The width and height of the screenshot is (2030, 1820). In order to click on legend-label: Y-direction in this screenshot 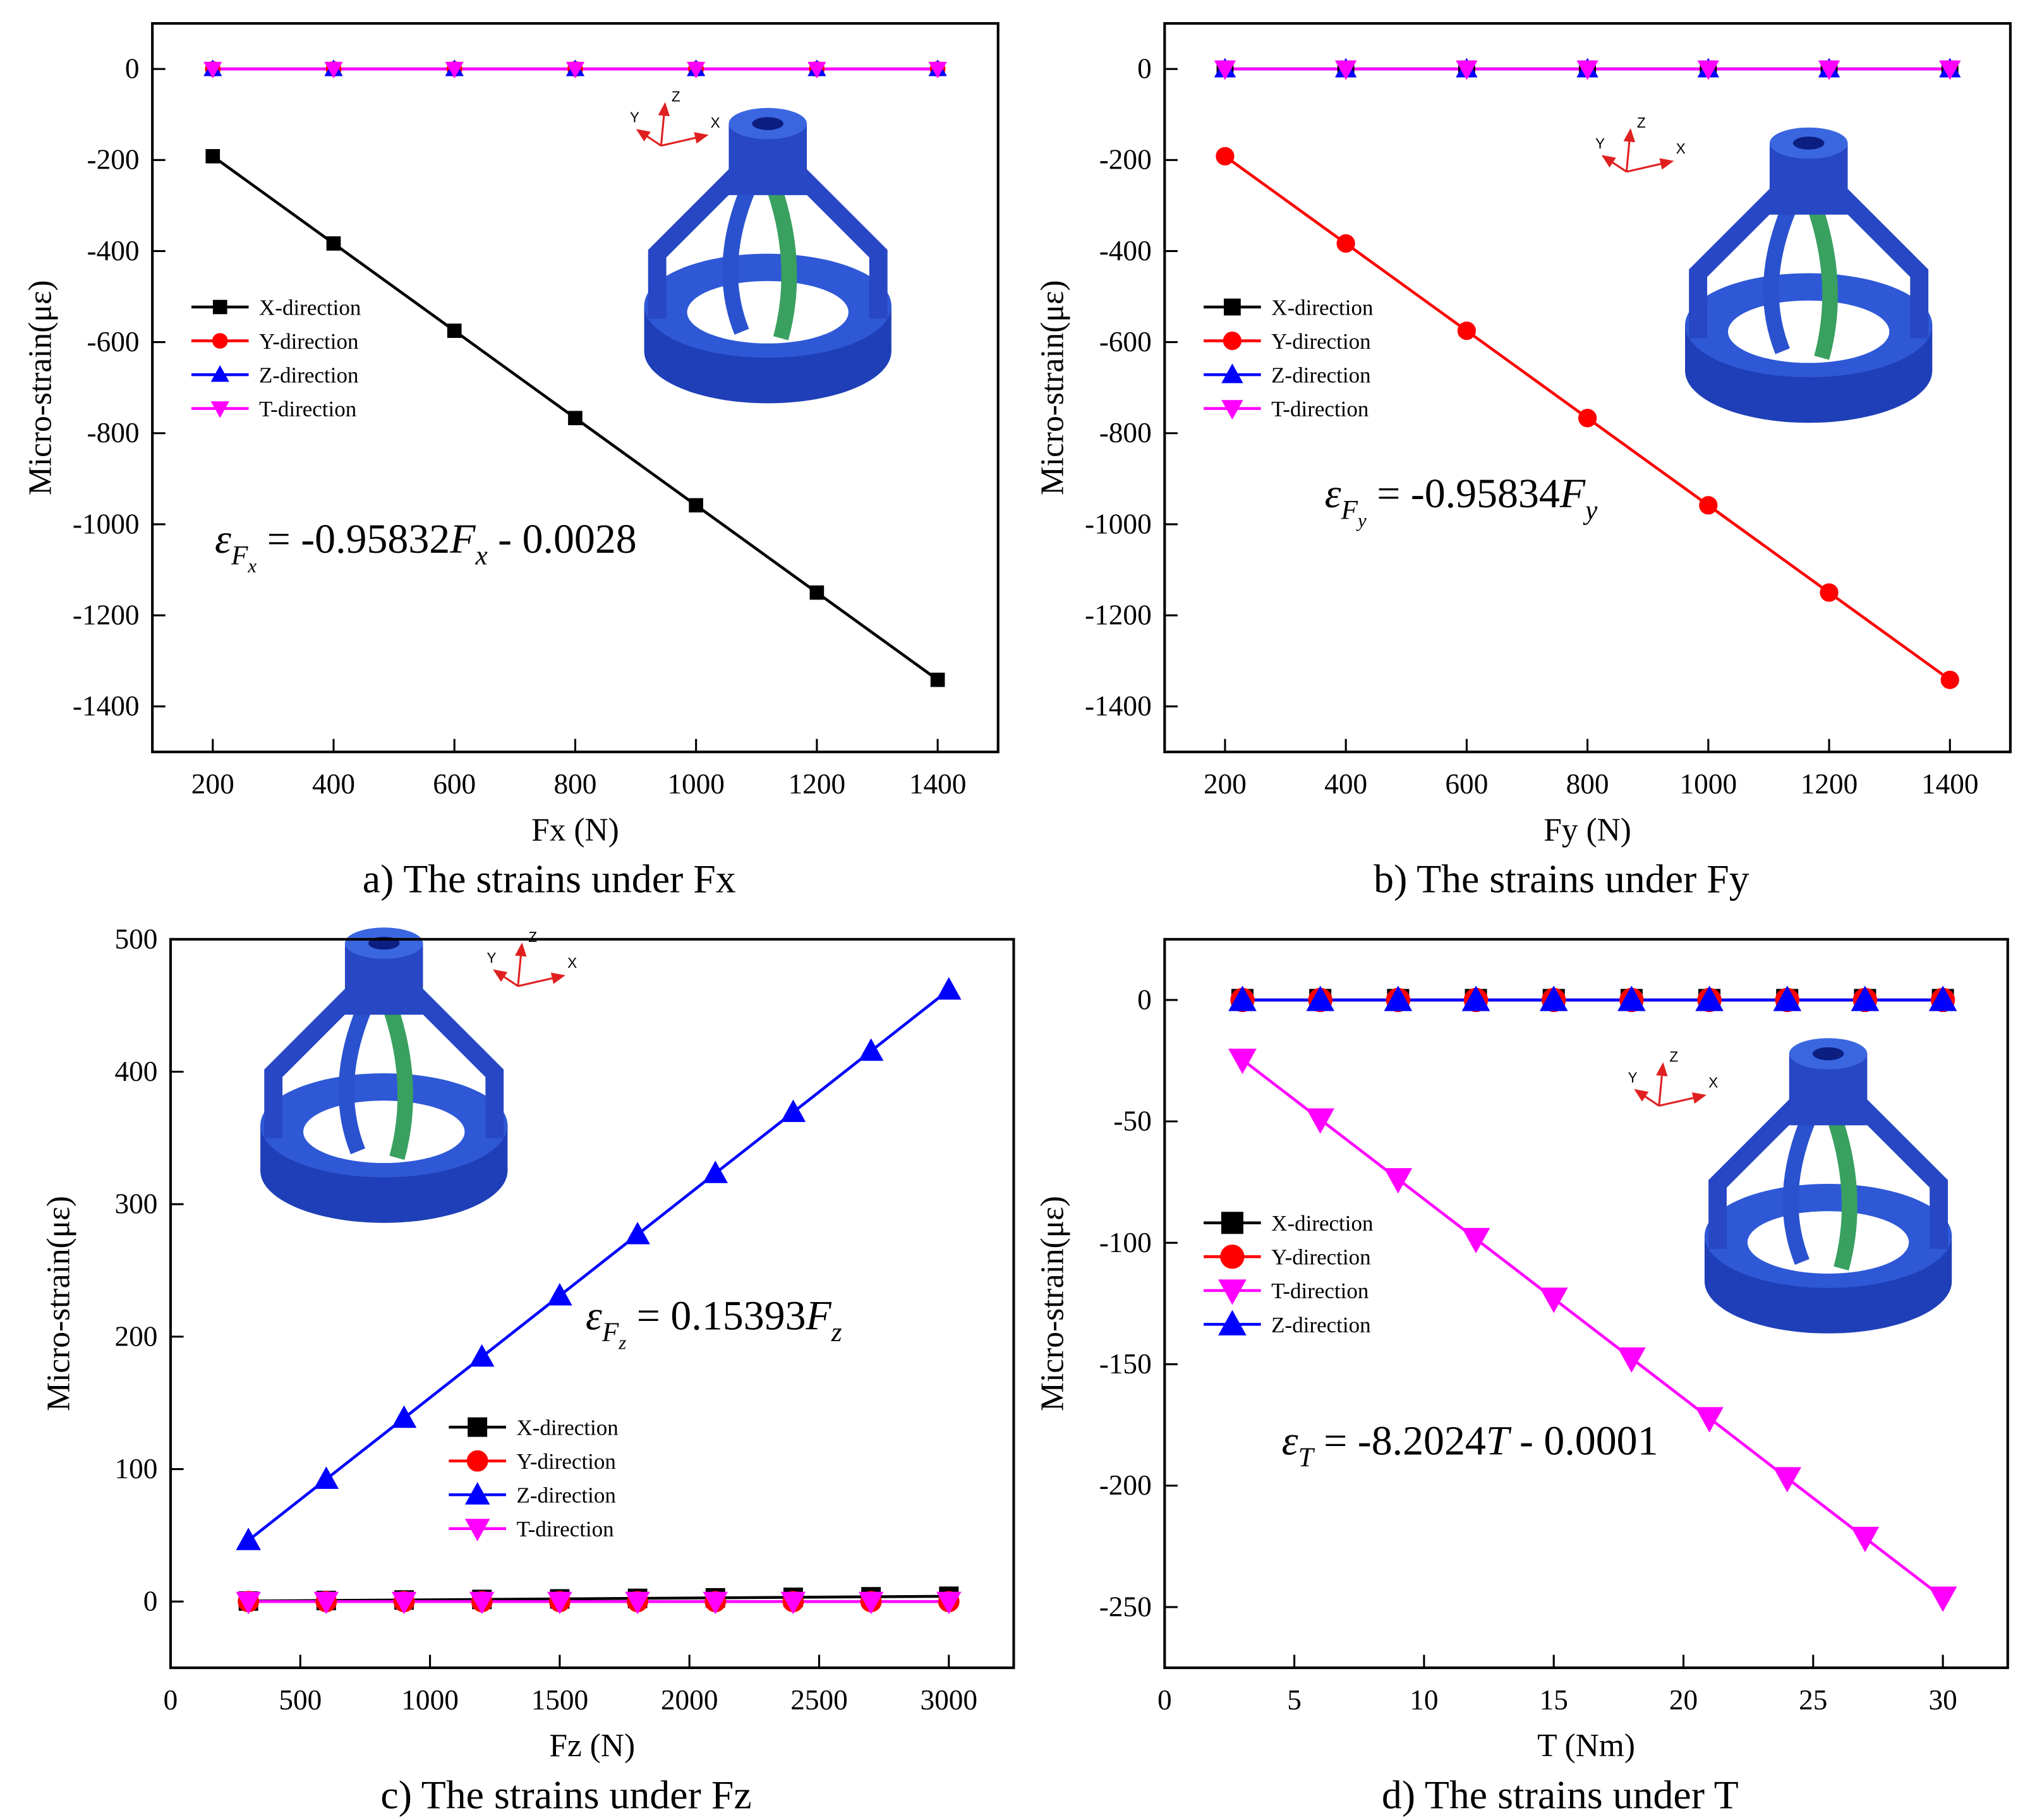, I will do `click(1320, 1257)`.